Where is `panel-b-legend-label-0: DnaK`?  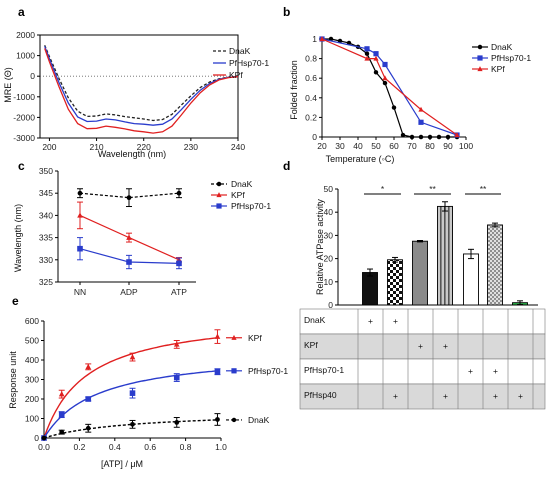 panel-b-legend-label-0: DnaK is located at coordinates (502, 47).